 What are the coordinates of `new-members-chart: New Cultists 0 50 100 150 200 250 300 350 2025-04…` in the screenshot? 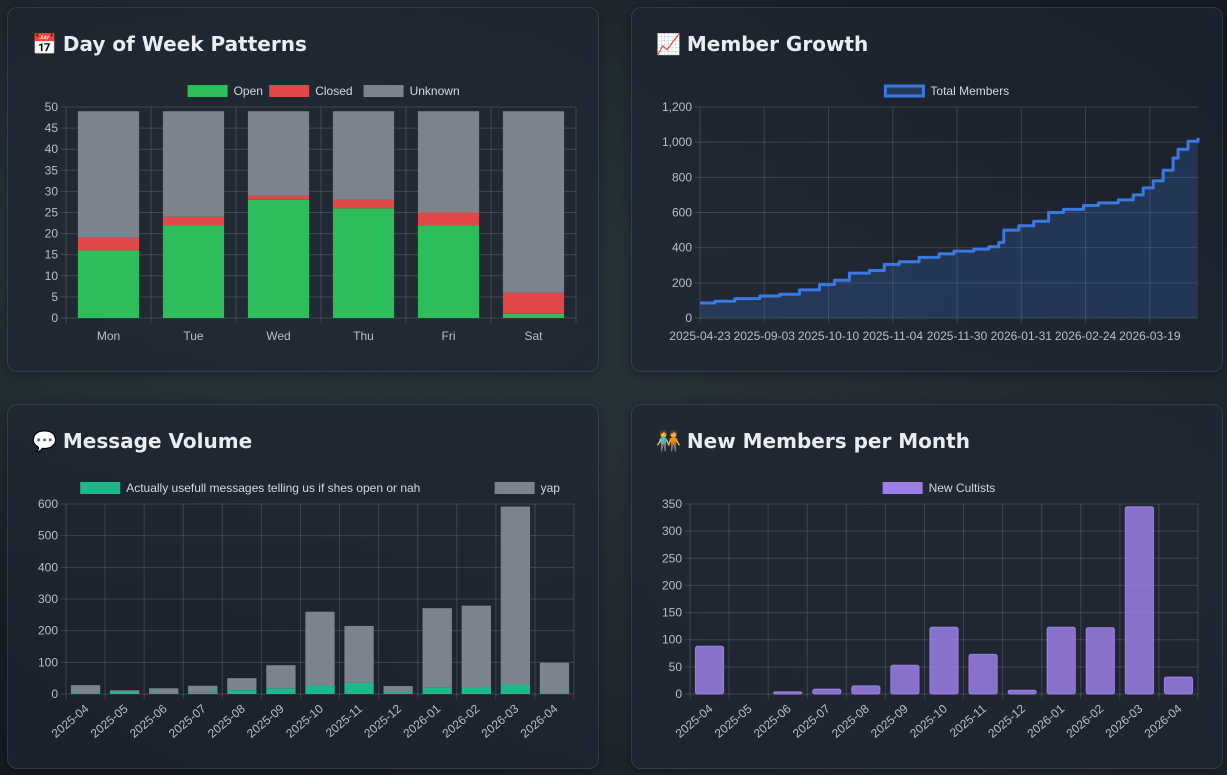 It's located at (930, 611).